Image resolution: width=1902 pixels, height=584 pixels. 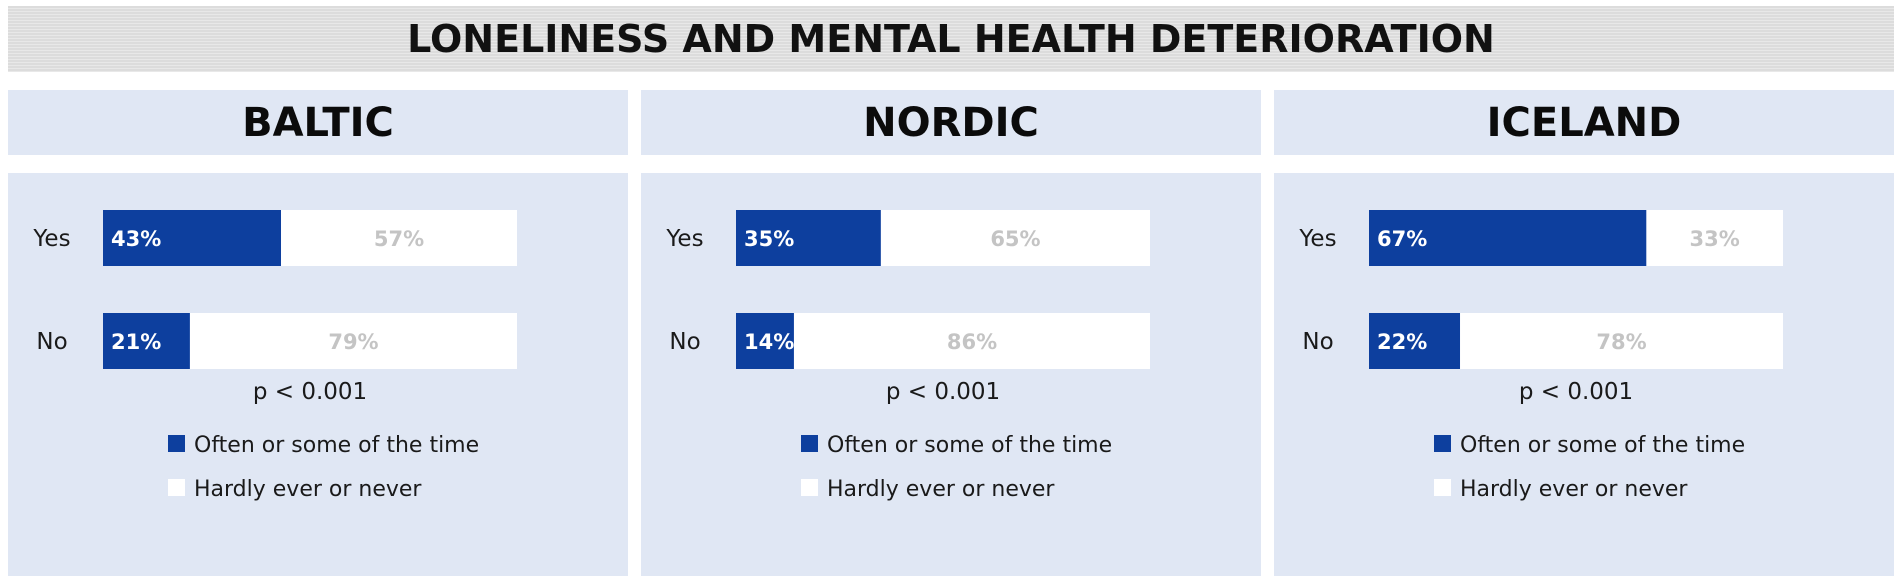 What do you see at coordinates (1402, 239) in the screenshot?
I see `data-label: 67%` at bounding box center [1402, 239].